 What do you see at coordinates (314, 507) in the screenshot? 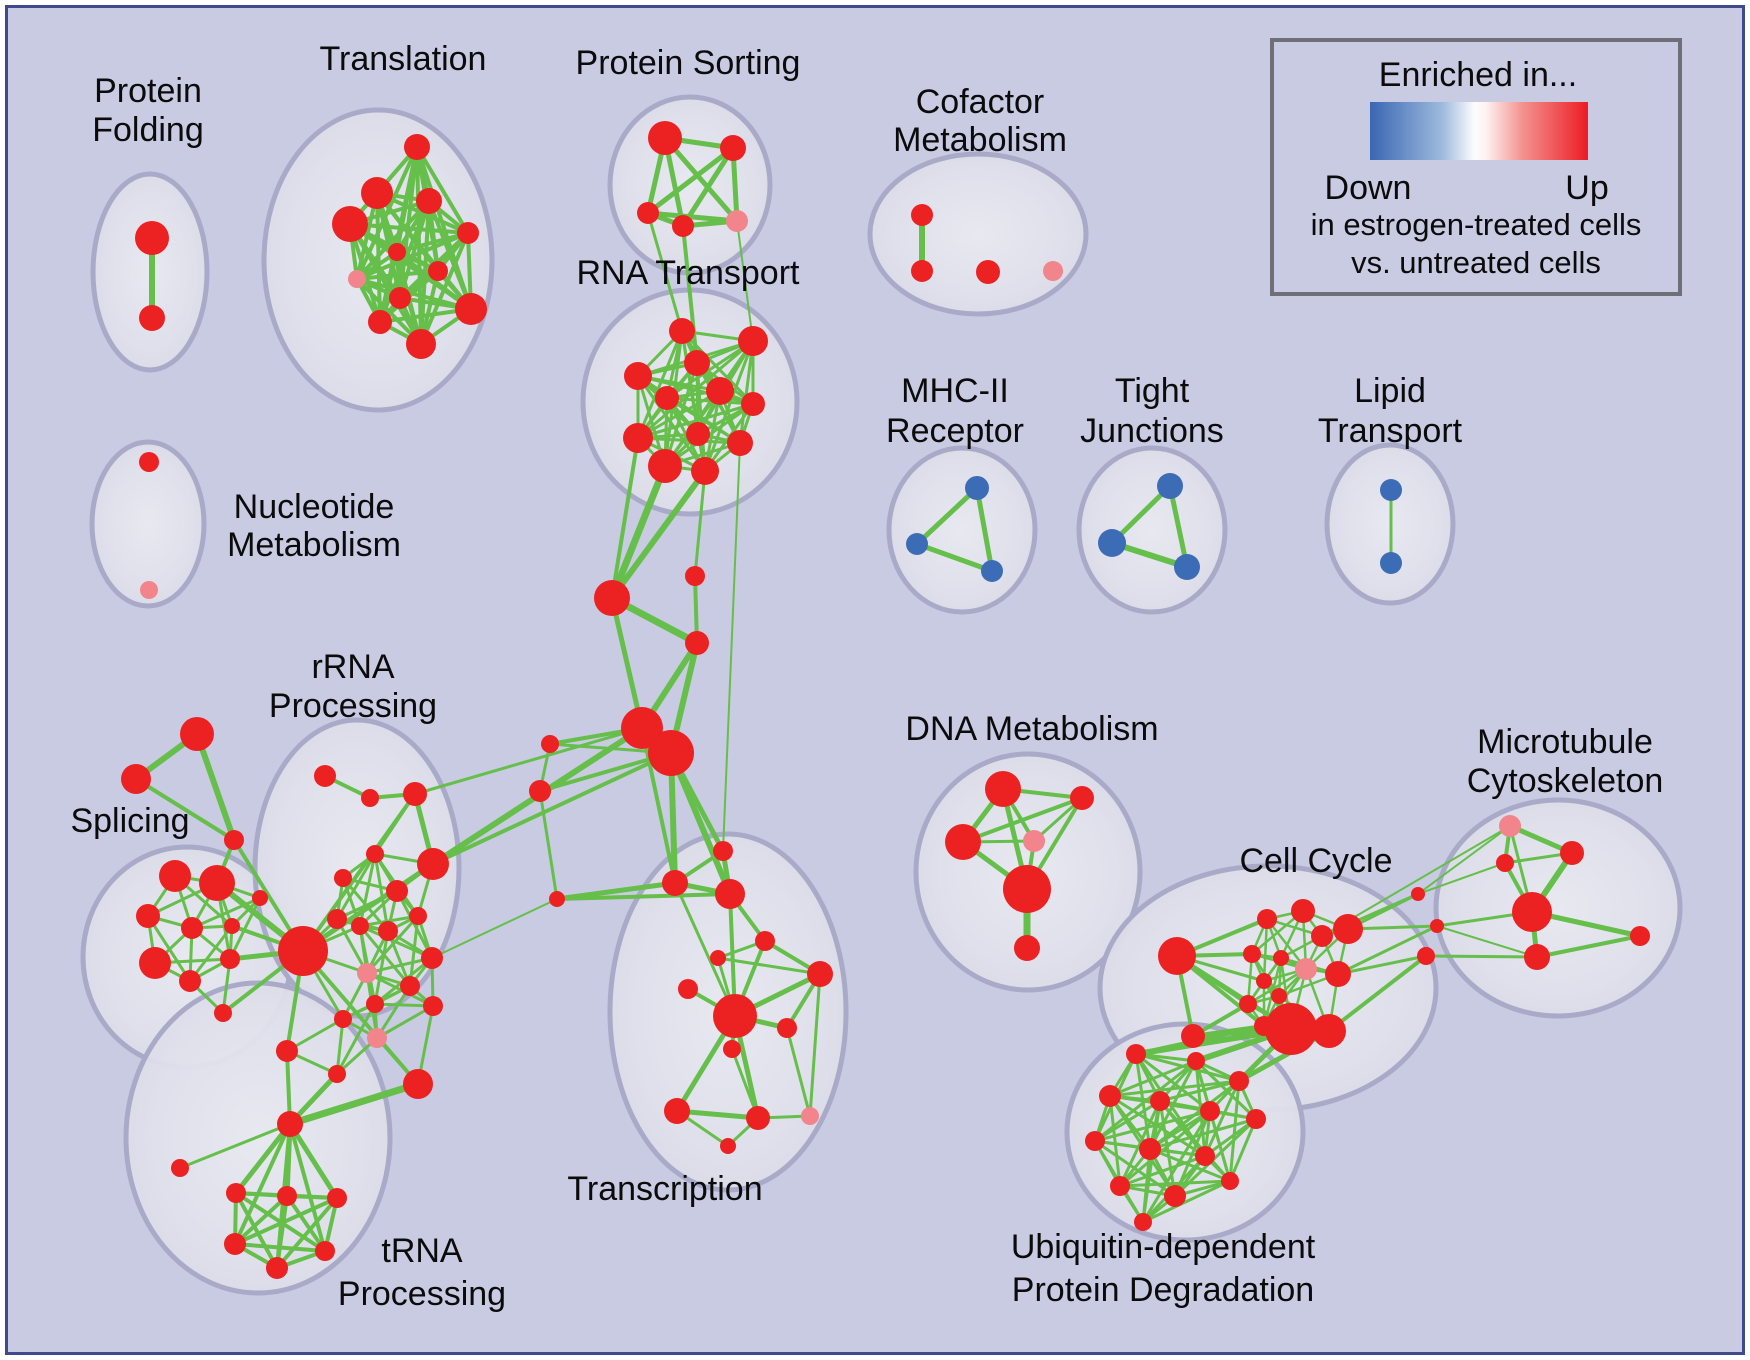
I see `cluster-label-nucleotide-0: Nucleotide` at bounding box center [314, 507].